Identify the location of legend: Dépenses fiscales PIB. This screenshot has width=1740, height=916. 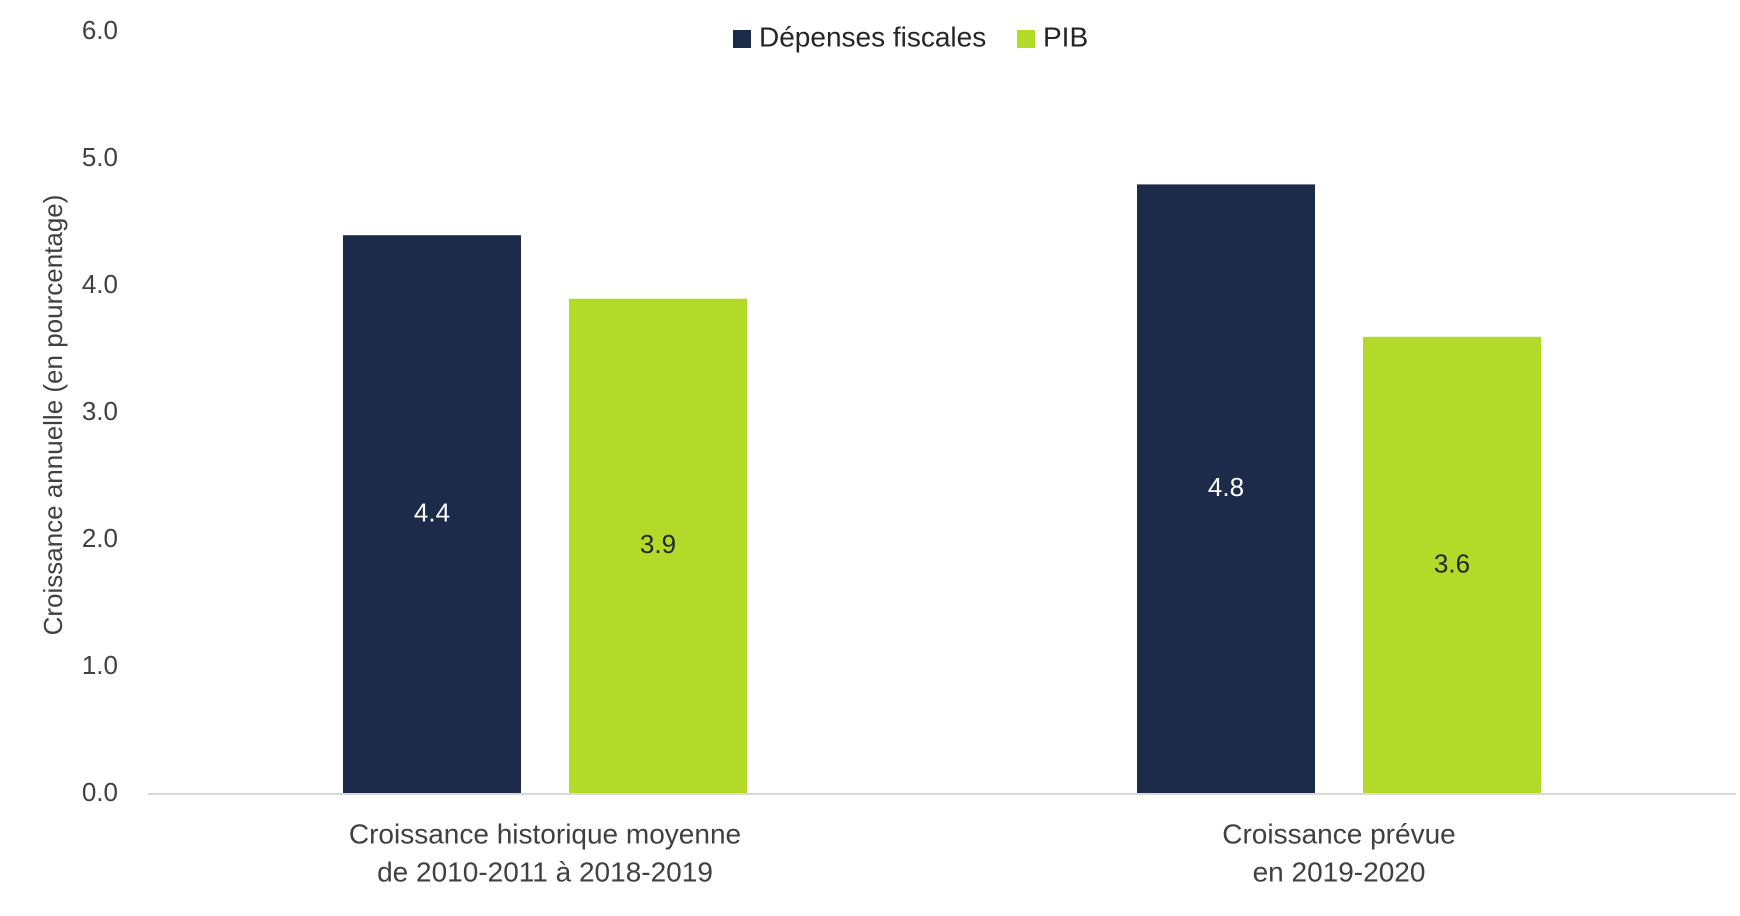
(910, 36).